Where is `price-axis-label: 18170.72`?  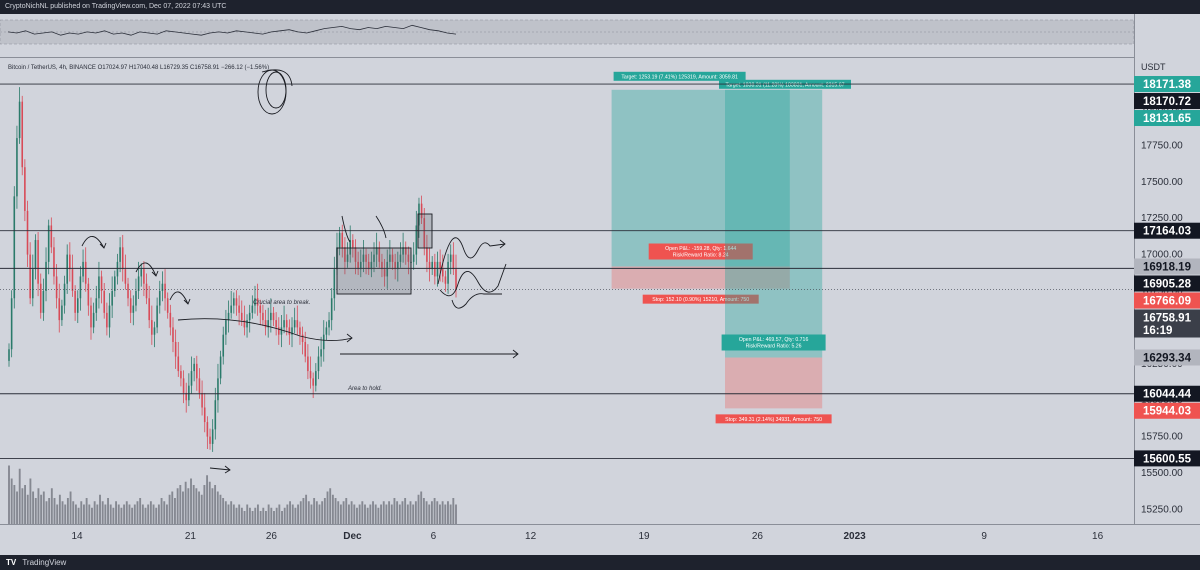
price-axis-label: 18170.72 is located at coordinates (1167, 102).